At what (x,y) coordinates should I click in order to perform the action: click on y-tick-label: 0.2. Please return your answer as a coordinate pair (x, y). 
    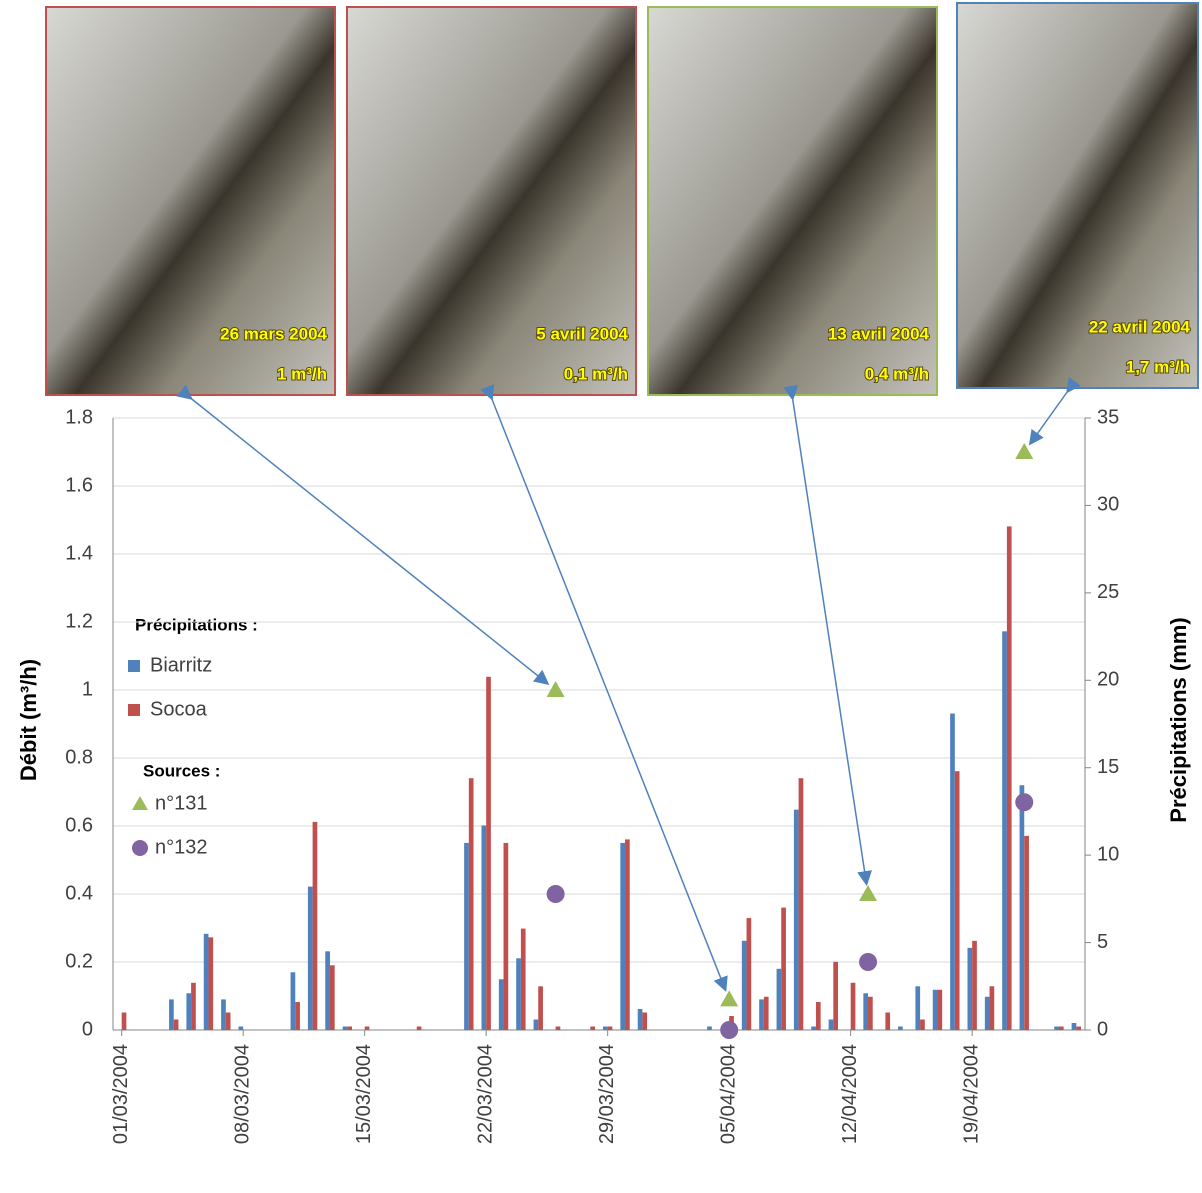
    Looking at the image, I should click on (79, 961).